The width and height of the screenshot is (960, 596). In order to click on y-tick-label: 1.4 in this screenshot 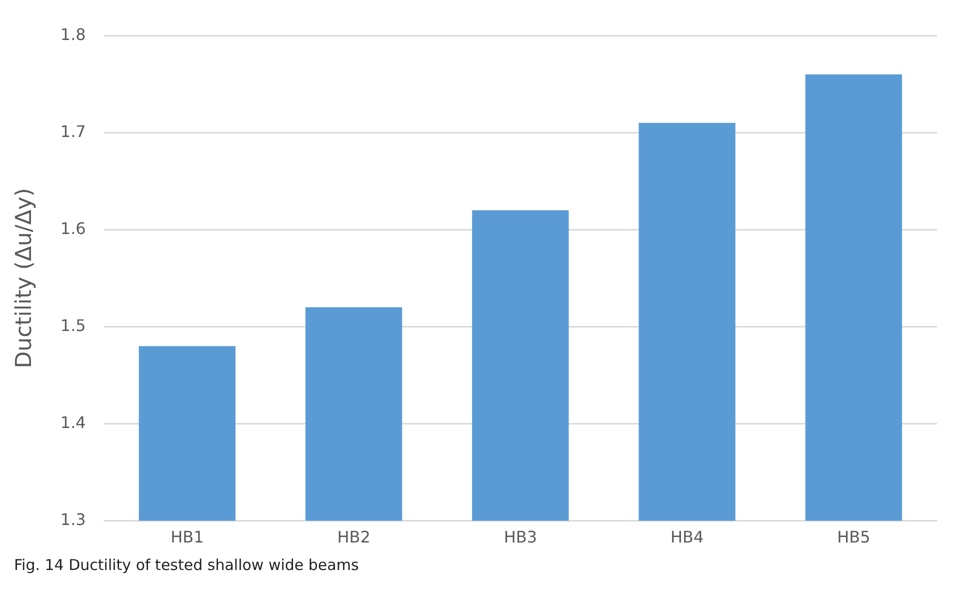, I will do `click(73, 422)`.